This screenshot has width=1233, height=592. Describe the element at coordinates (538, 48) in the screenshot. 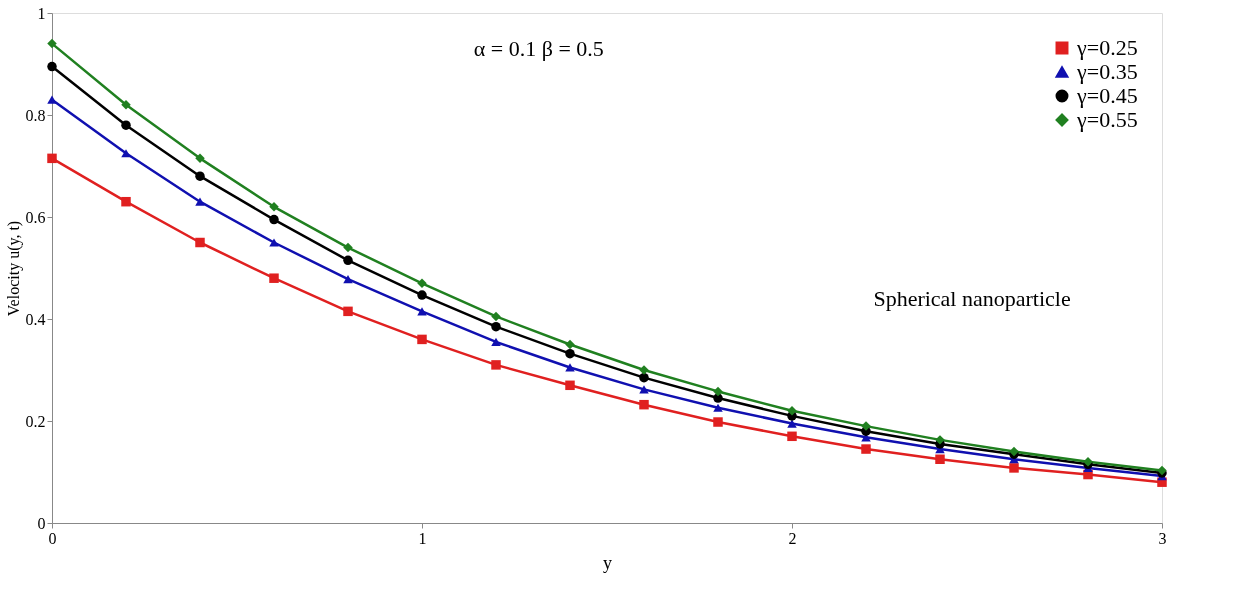

I see `annotation: α = 0.1 β = 0.5` at that location.